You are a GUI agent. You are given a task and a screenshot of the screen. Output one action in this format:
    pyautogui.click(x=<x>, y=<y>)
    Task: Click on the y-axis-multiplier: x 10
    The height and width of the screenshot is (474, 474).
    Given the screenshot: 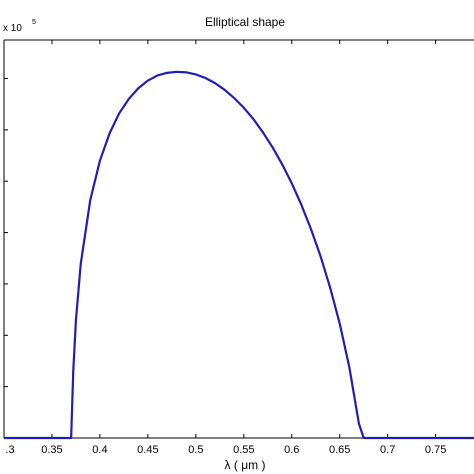 What is the action you would take?
    pyautogui.click(x=12, y=28)
    